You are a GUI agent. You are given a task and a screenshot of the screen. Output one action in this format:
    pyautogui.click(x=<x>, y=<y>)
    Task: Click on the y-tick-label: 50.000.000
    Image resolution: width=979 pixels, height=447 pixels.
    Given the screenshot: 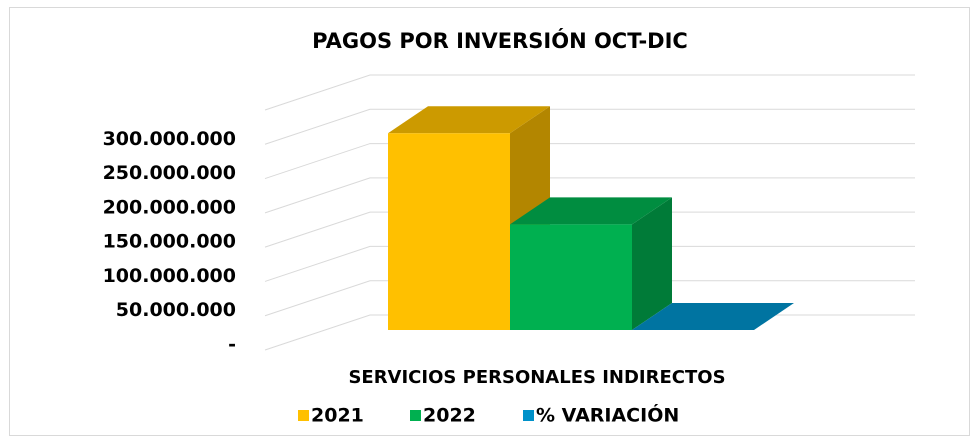 What is the action you would take?
    pyautogui.click(x=176, y=310)
    